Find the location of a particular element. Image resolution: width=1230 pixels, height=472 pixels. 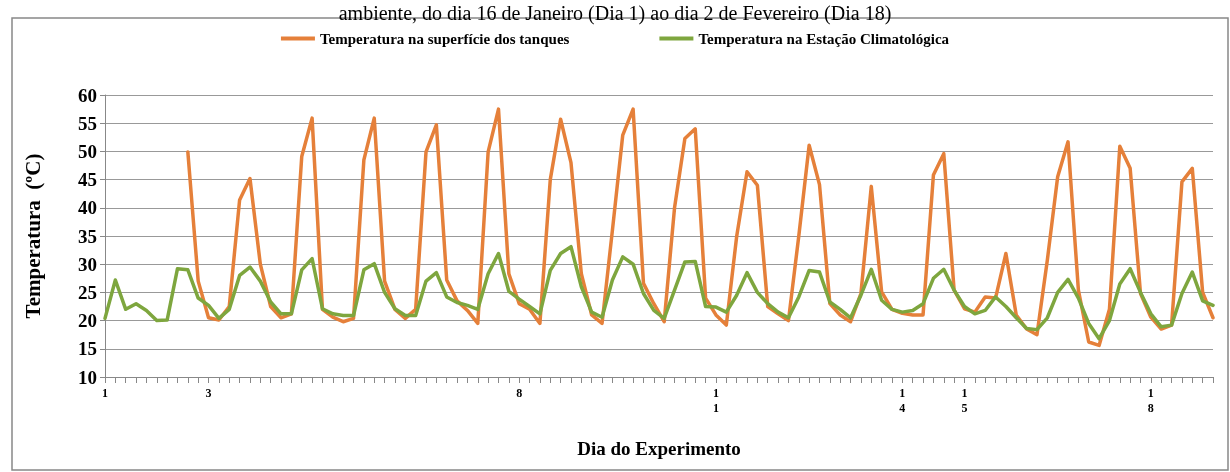

x-tick-label: 8 is located at coordinates (519, 392).